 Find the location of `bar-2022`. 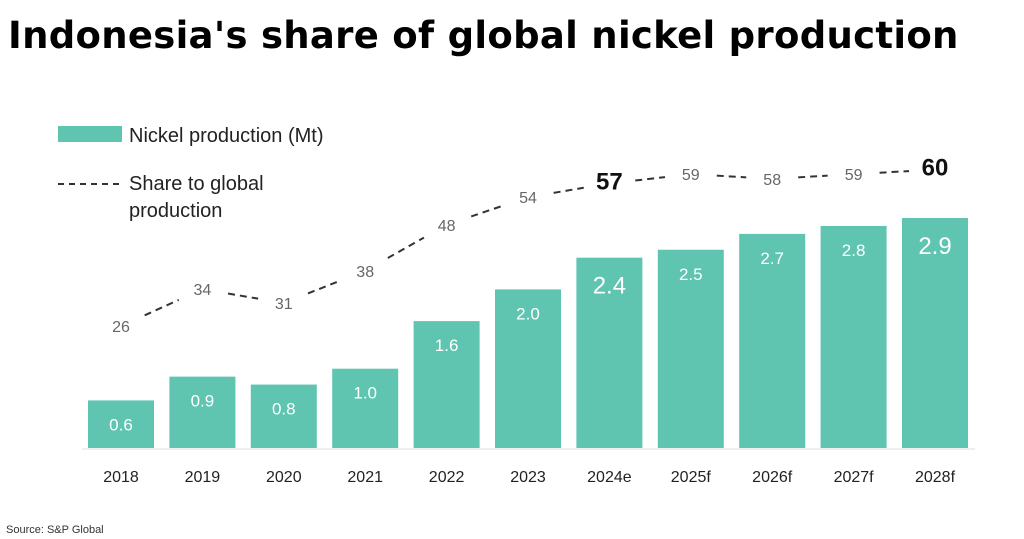

bar-2022 is located at coordinates (446, 384).